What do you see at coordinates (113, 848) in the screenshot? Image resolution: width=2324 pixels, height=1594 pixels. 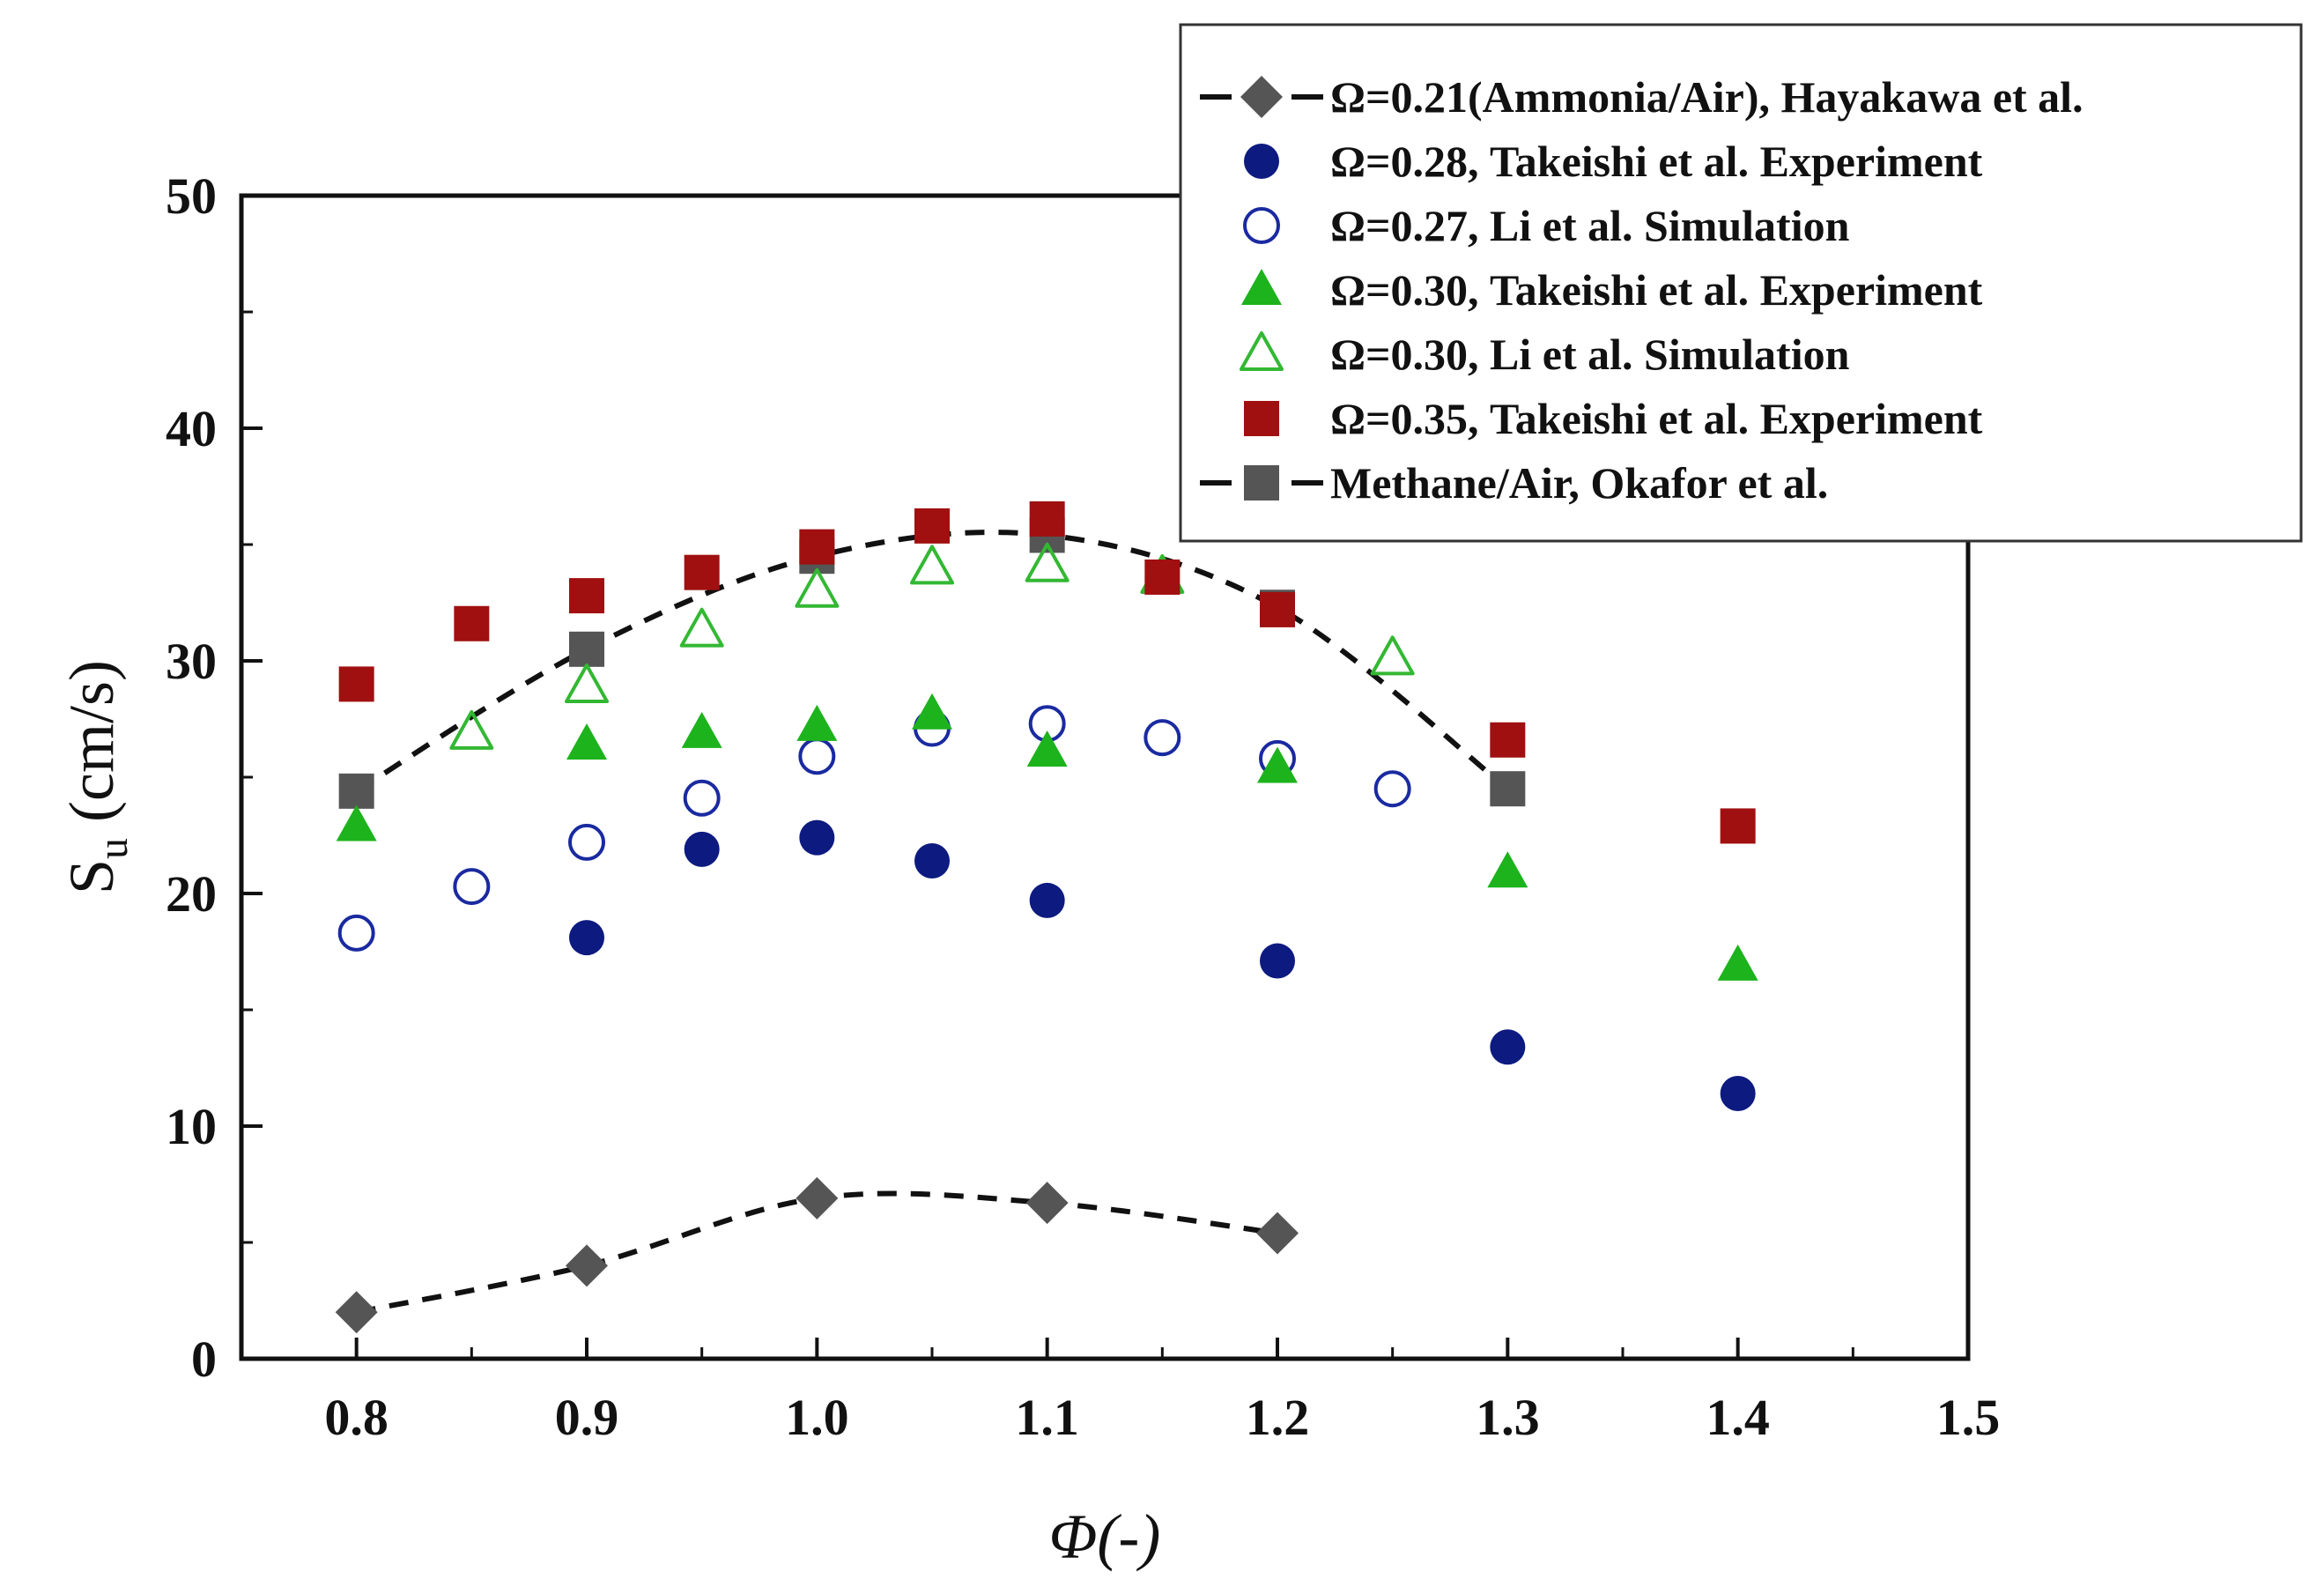 I see `y-axis-title-subscript: u` at bounding box center [113, 848].